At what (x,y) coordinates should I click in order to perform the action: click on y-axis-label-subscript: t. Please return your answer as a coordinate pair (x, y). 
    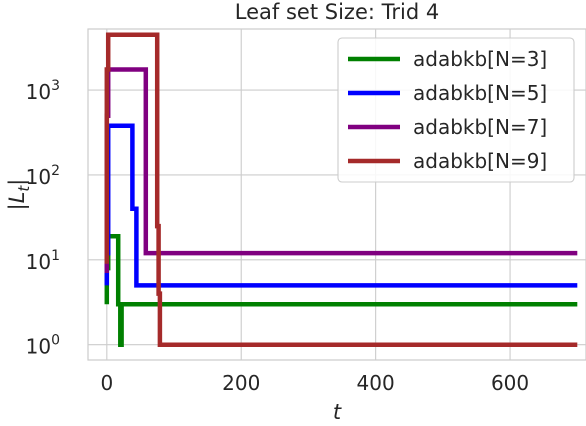
    Looking at the image, I should click on (24, 188).